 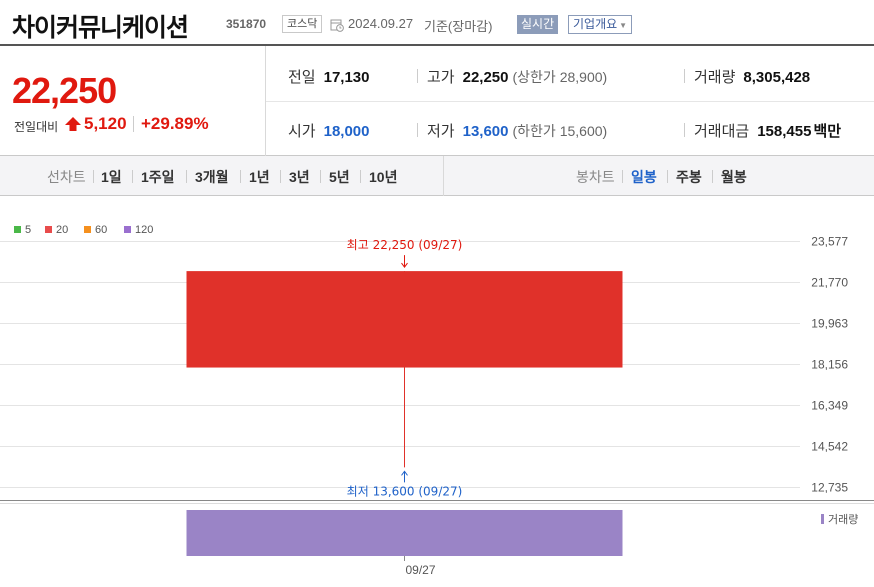 What do you see at coordinates (443, 176) in the screenshot?
I see `section-divider` at bounding box center [443, 176].